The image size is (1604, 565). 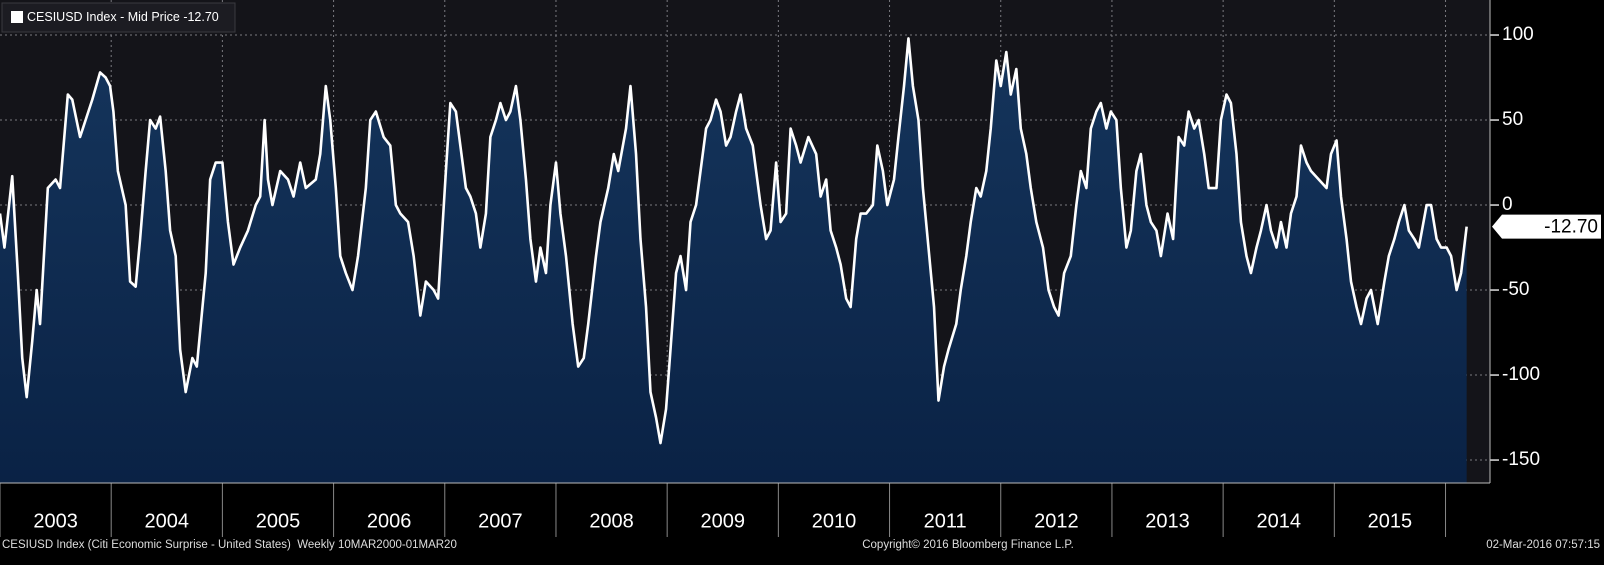 I want to click on y-tick-label: 0, so click(x=1507, y=204).